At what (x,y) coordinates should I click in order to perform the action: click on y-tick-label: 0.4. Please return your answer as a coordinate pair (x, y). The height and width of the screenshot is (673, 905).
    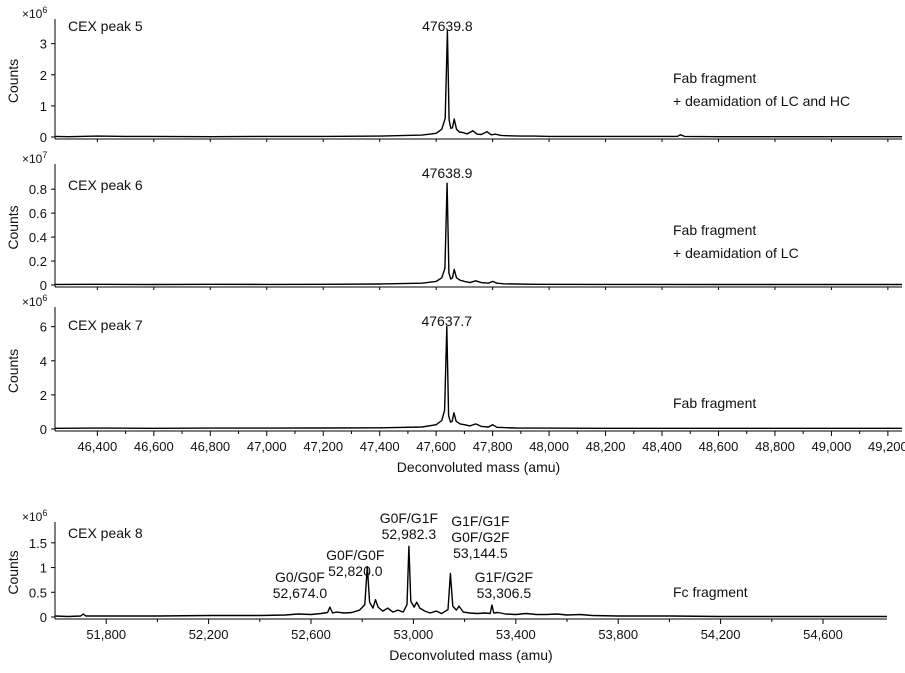
    Looking at the image, I should click on (38, 237).